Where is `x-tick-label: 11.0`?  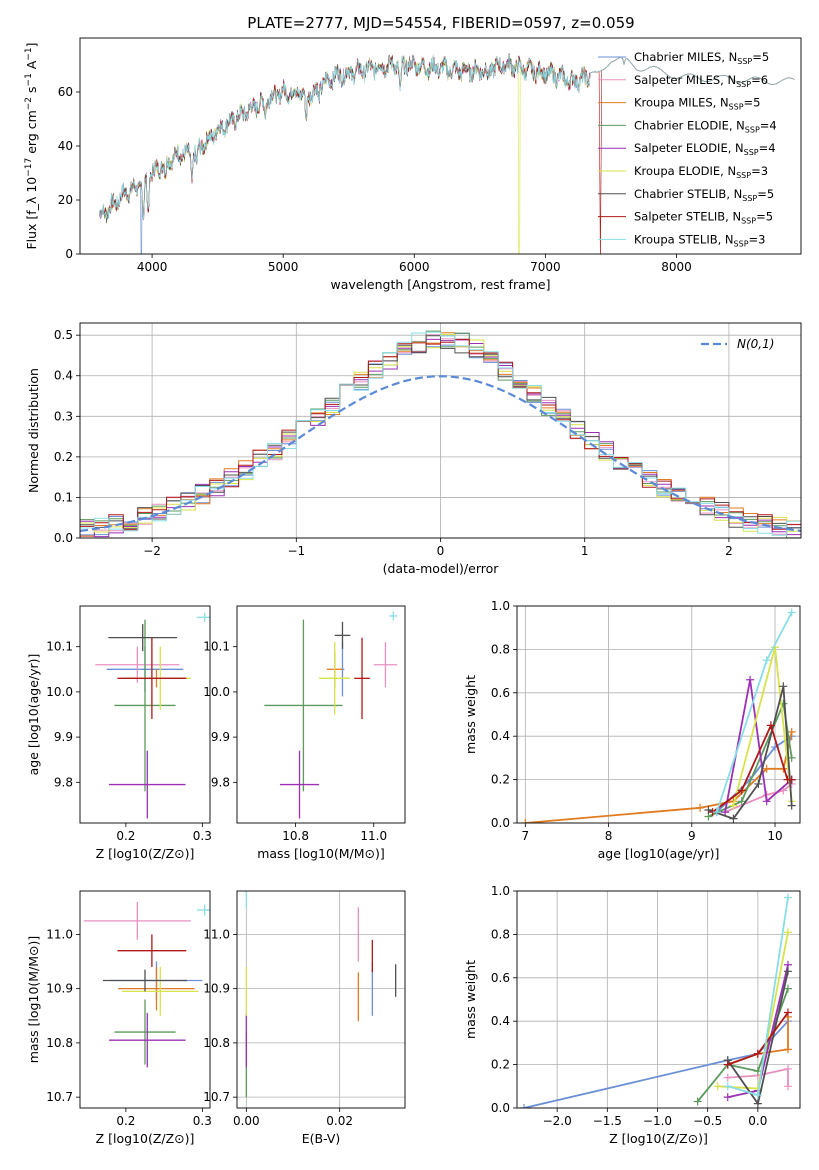 x-tick-label: 11.0 is located at coordinates (373, 836).